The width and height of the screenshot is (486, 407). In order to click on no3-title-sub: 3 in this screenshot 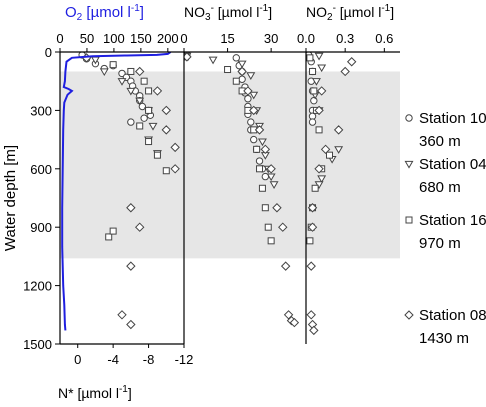, I will do `click(208, 17)`.